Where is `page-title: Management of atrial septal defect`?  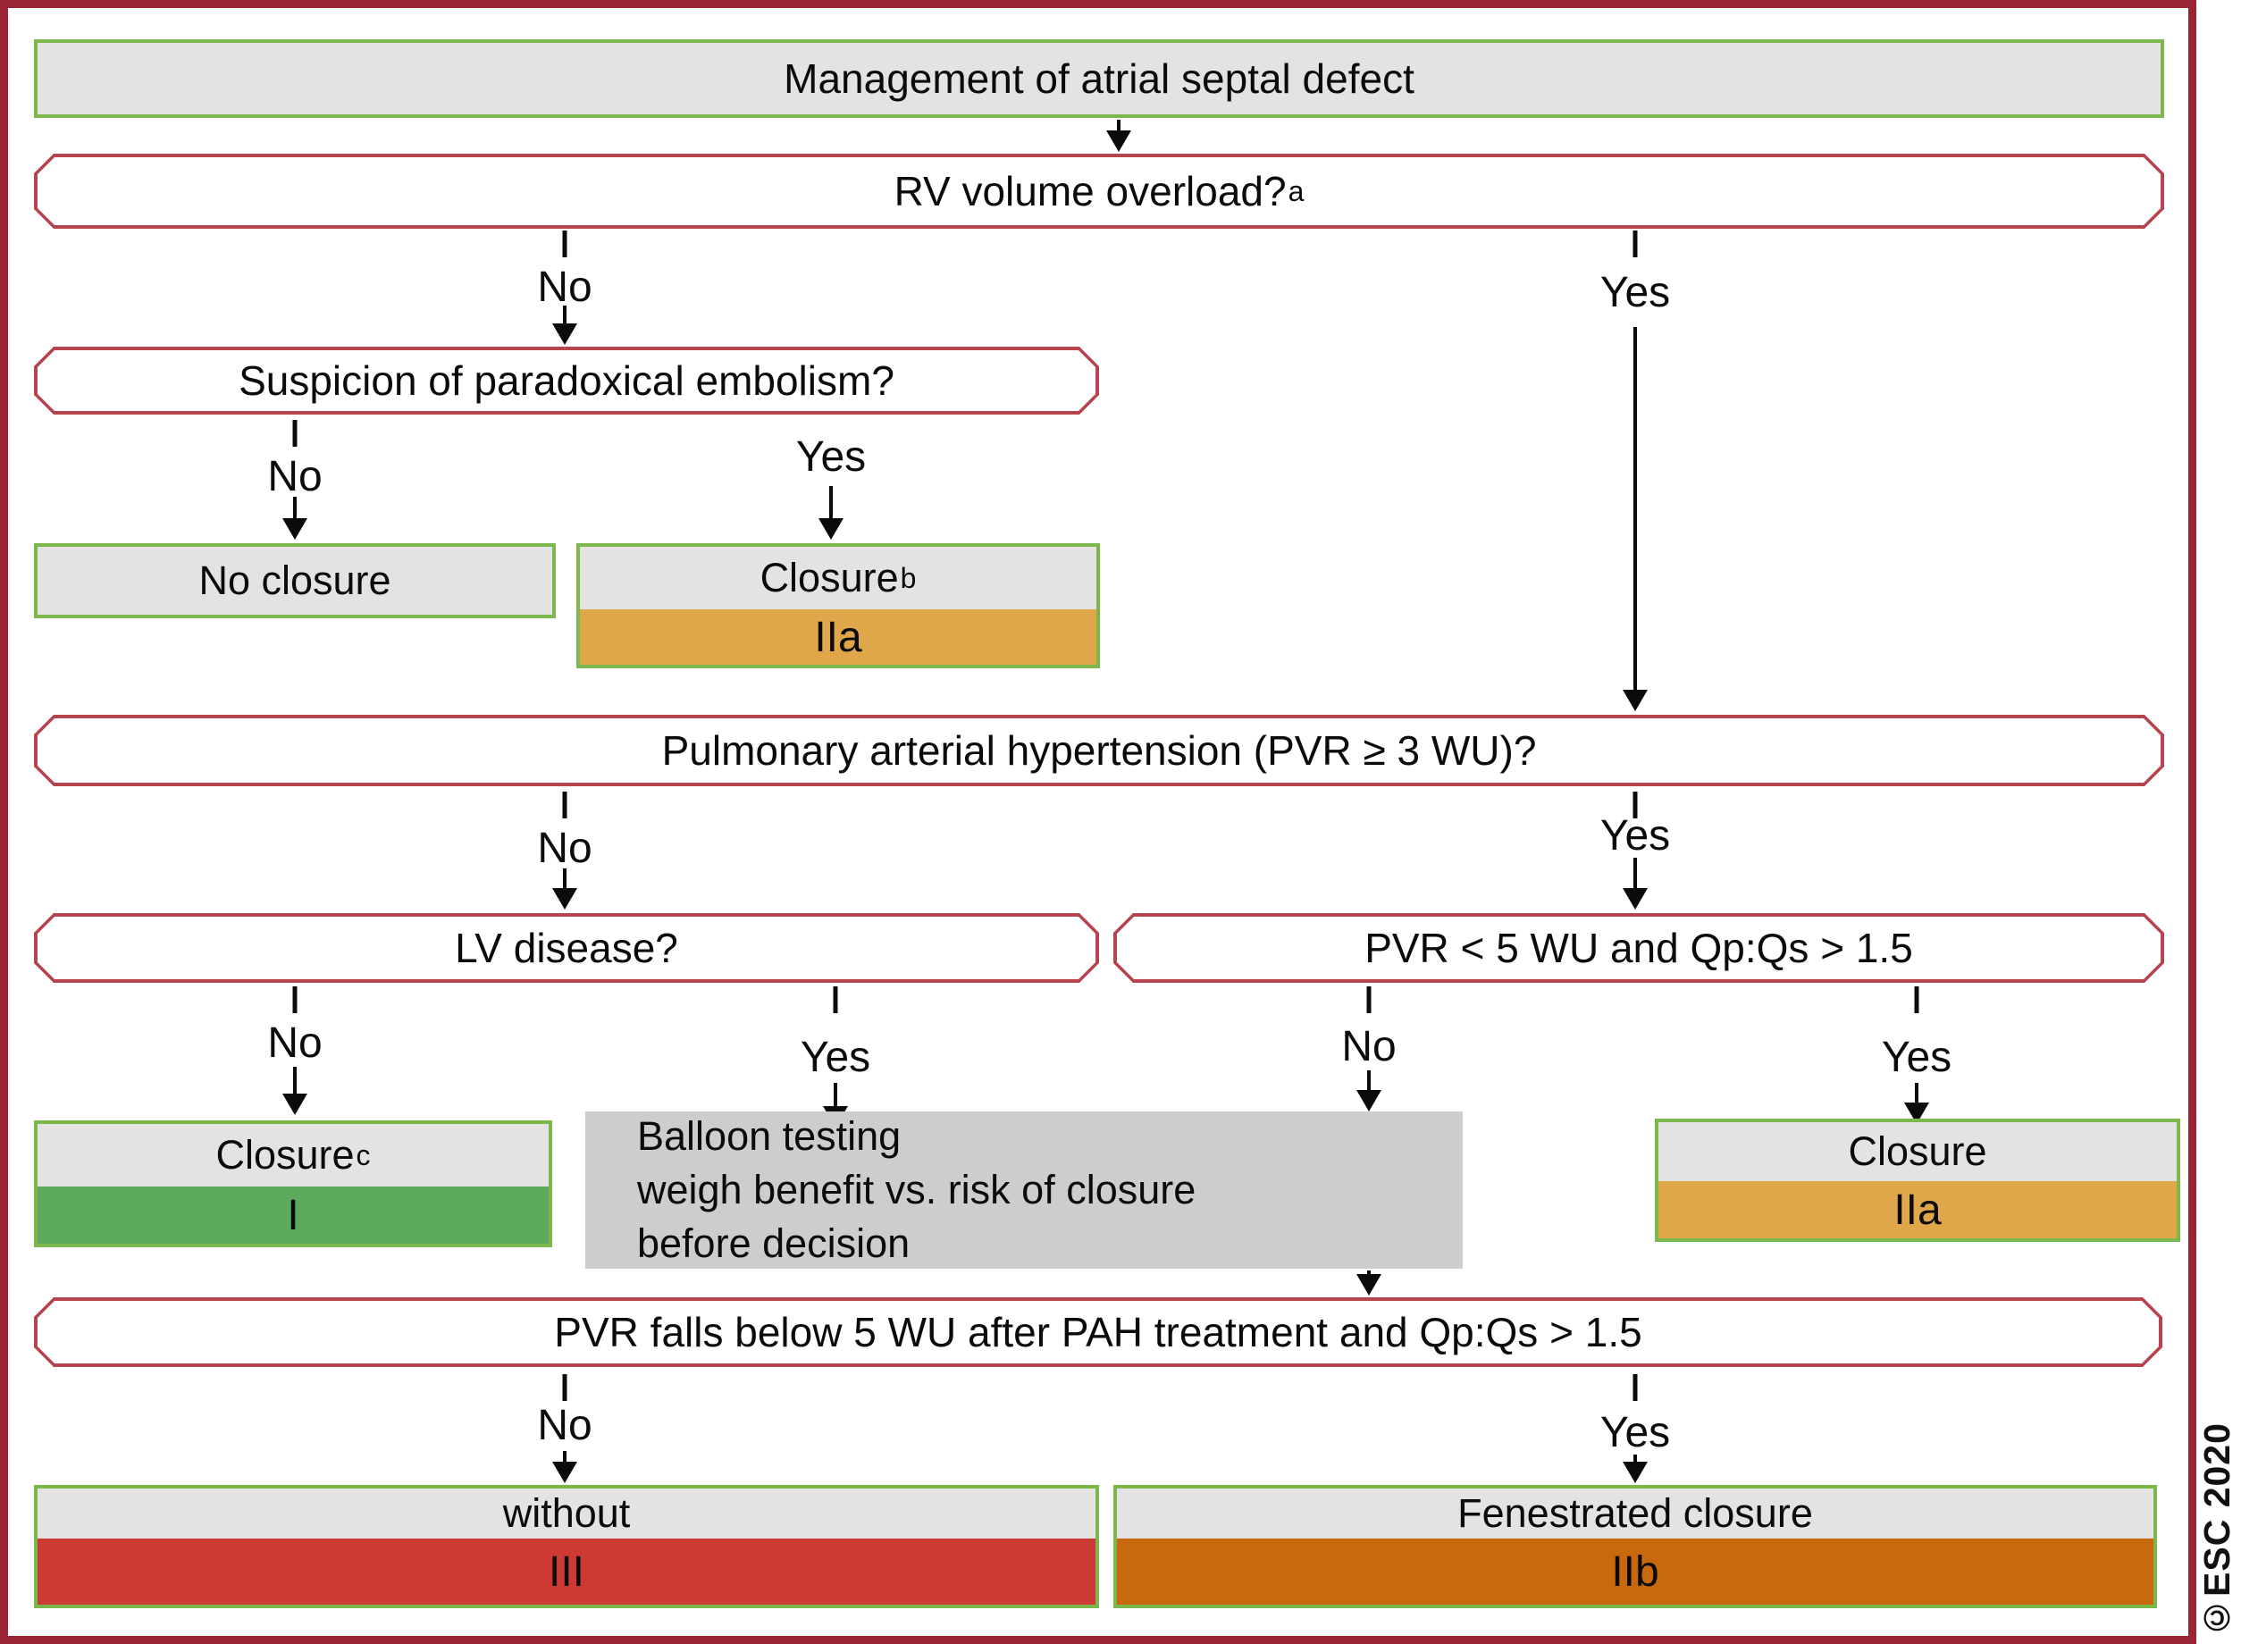
page-title: Management of atrial septal defect is located at coordinates (1099, 78).